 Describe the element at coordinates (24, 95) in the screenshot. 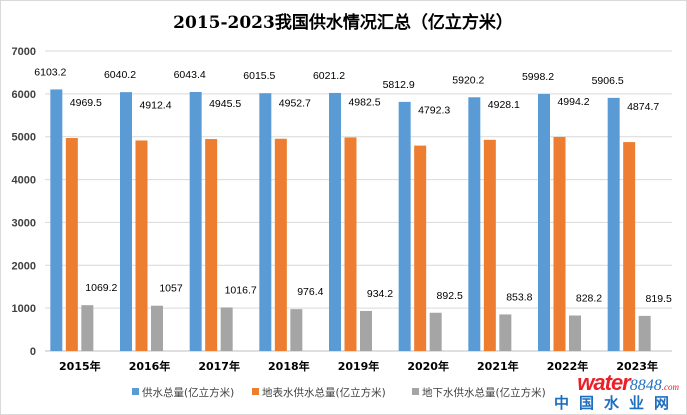

I see `y-tick-label: 6000` at that location.